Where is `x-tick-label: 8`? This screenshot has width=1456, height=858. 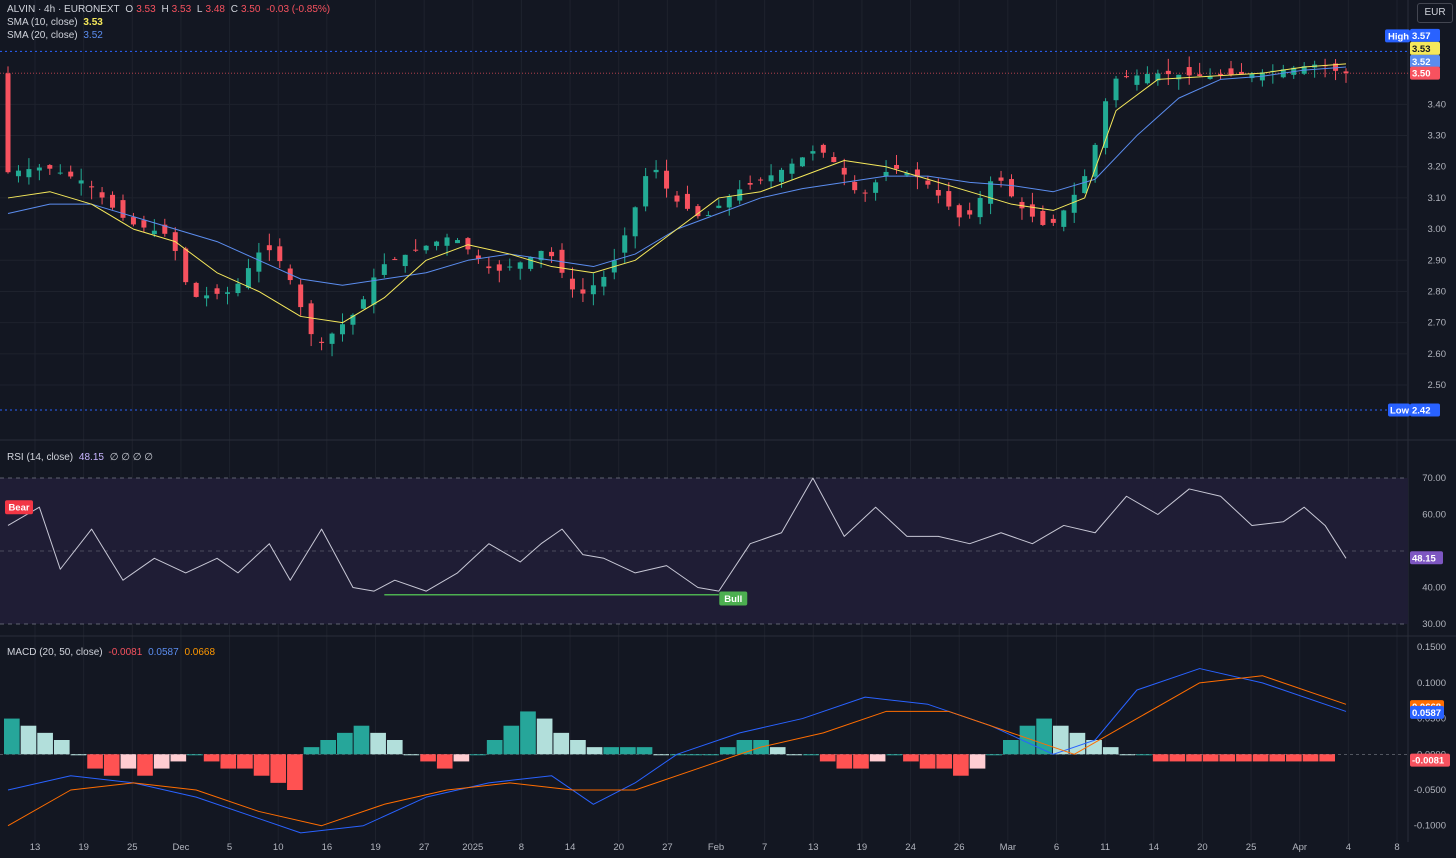 x-tick-label: 8 is located at coordinates (521, 847).